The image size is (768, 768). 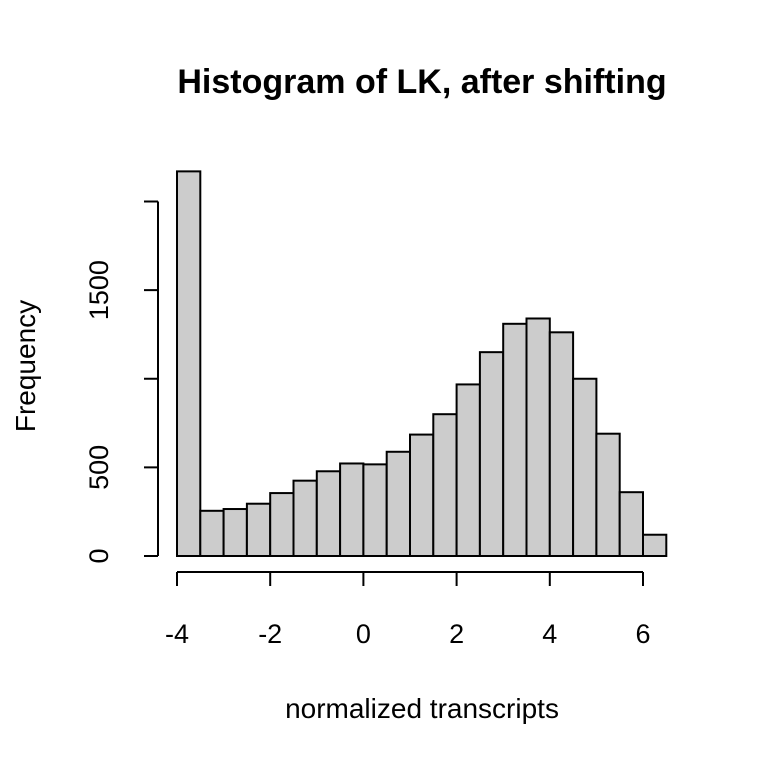 What do you see at coordinates (363, 634) in the screenshot?
I see `x-tick-label: 0` at bounding box center [363, 634].